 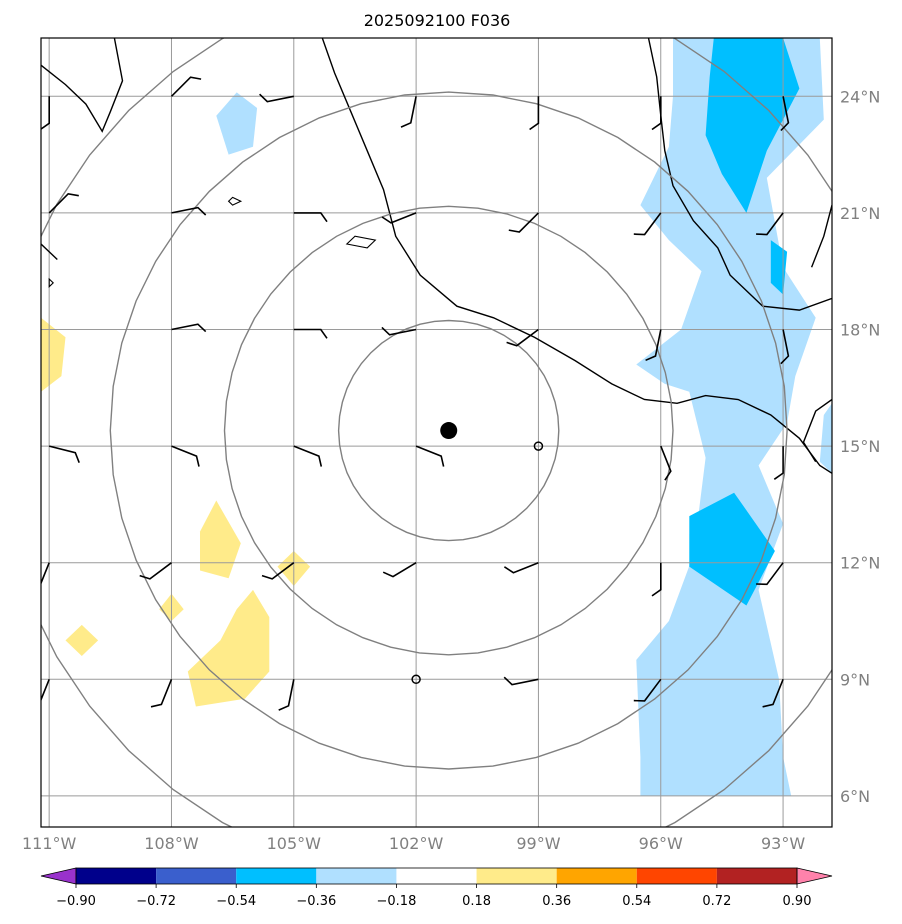 What do you see at coordinates (855, 796) in the screenshot?
I see `lat-tick-label-0: 6°N` at bounding box center [855, 796].